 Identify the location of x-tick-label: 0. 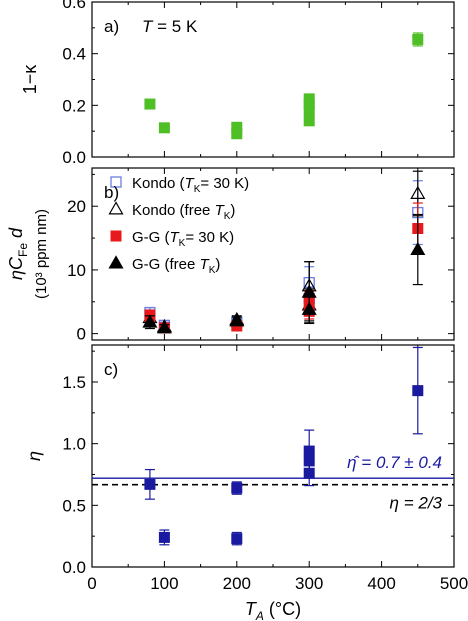
(91, 583).